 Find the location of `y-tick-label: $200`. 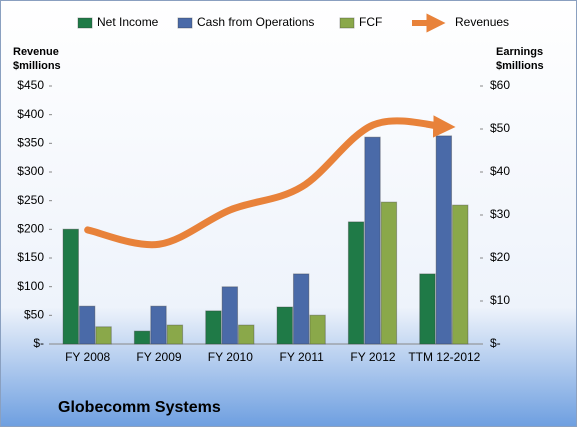

y-tick-label: $200 is located at coordinates (30, 229).